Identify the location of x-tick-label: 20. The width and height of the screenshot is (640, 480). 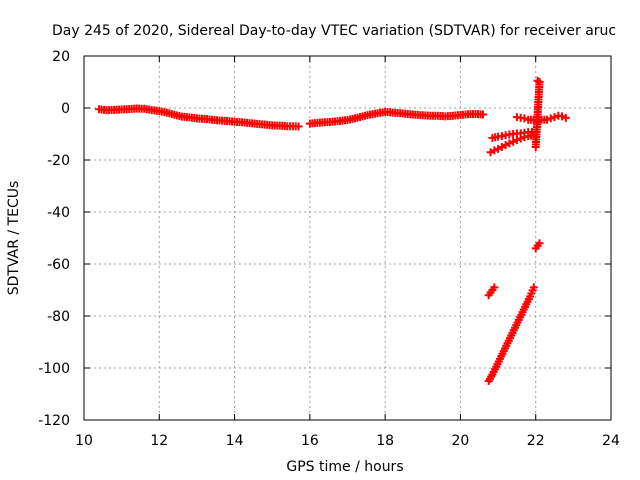
(461, 441).